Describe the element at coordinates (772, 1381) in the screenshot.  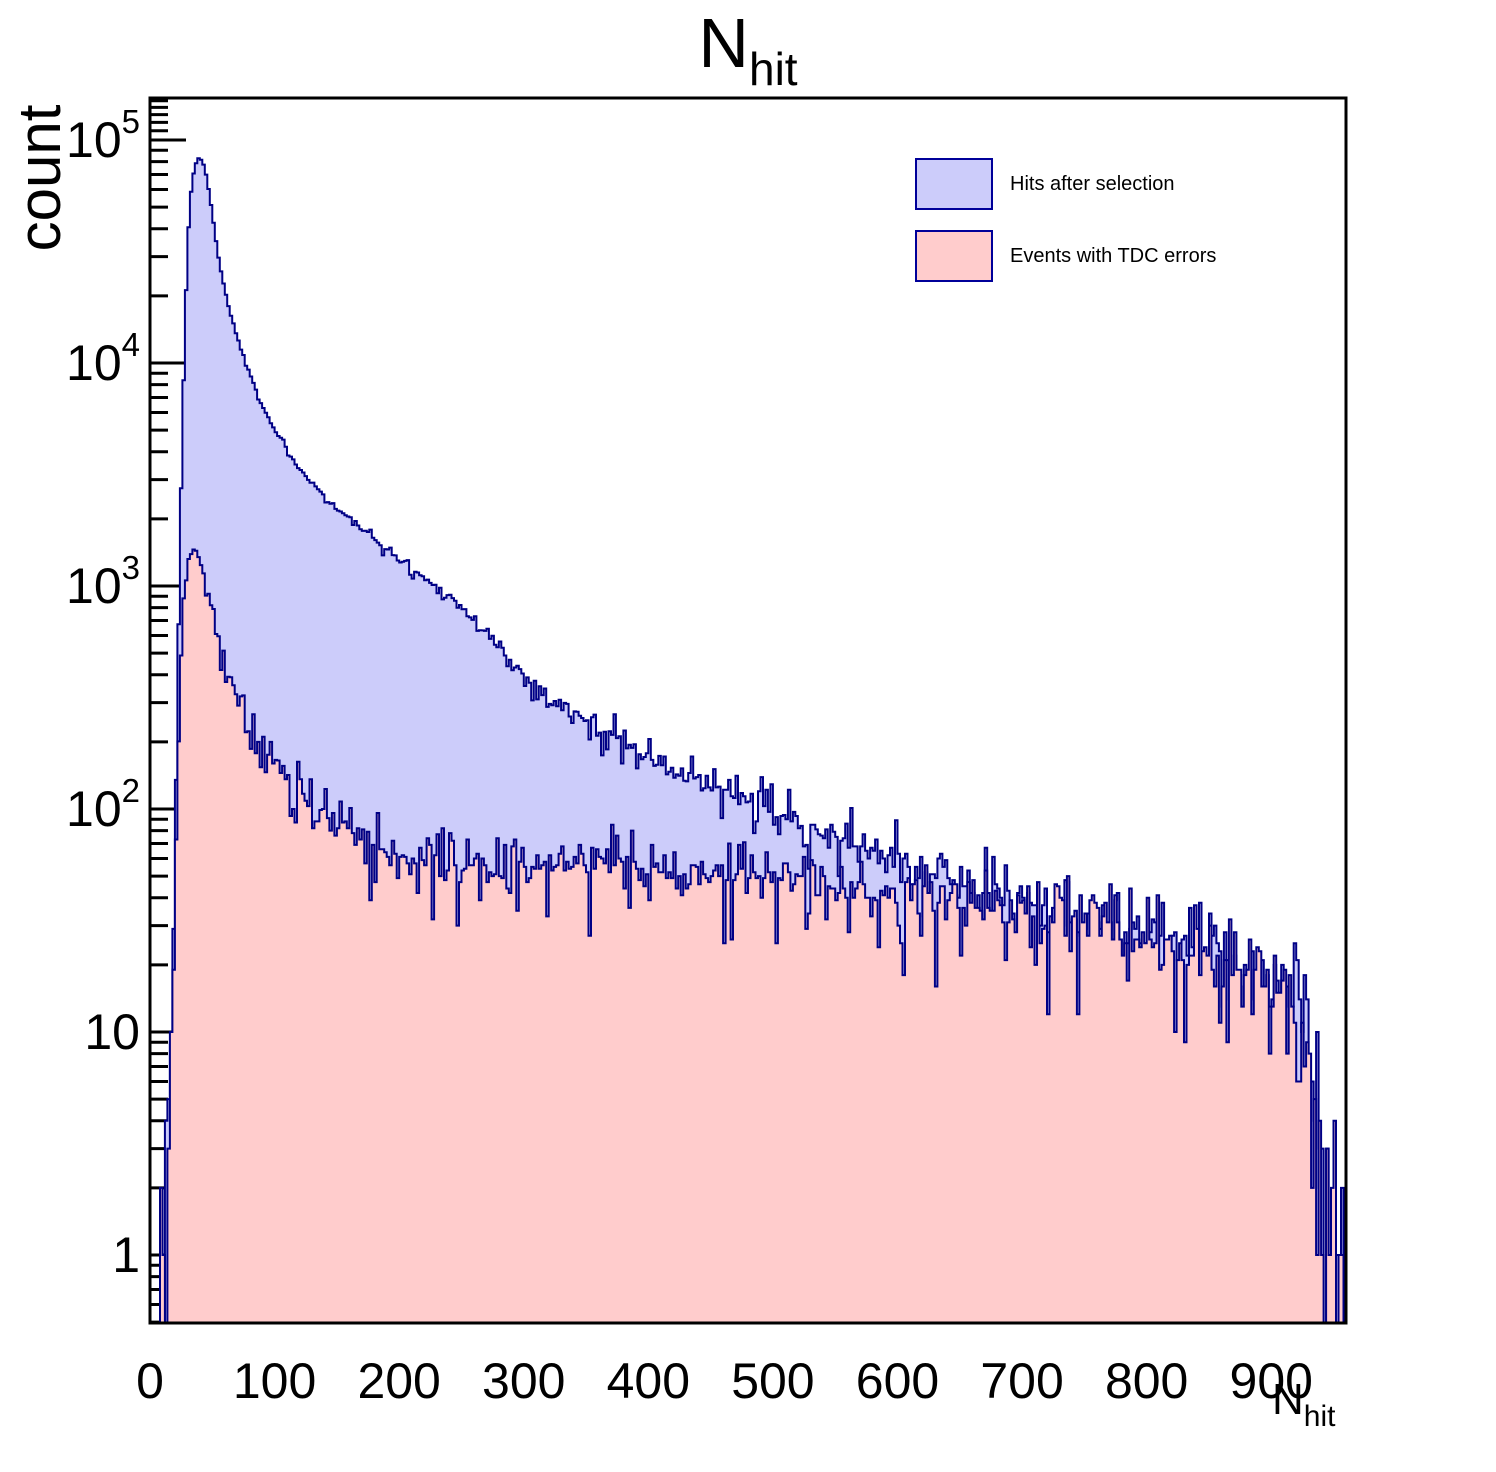
I see `x-tick-label: 500` at that location.